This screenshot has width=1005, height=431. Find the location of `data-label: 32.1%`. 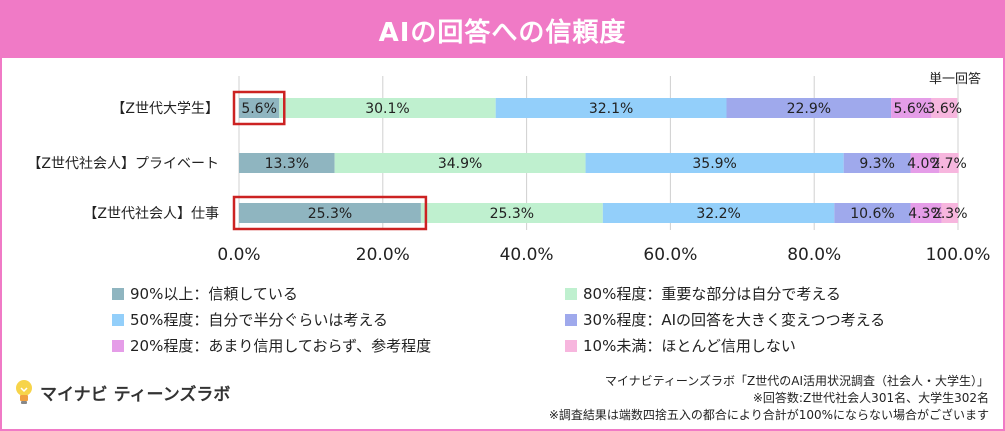

data-label: 32.1% is located at coordinates (611, 109).